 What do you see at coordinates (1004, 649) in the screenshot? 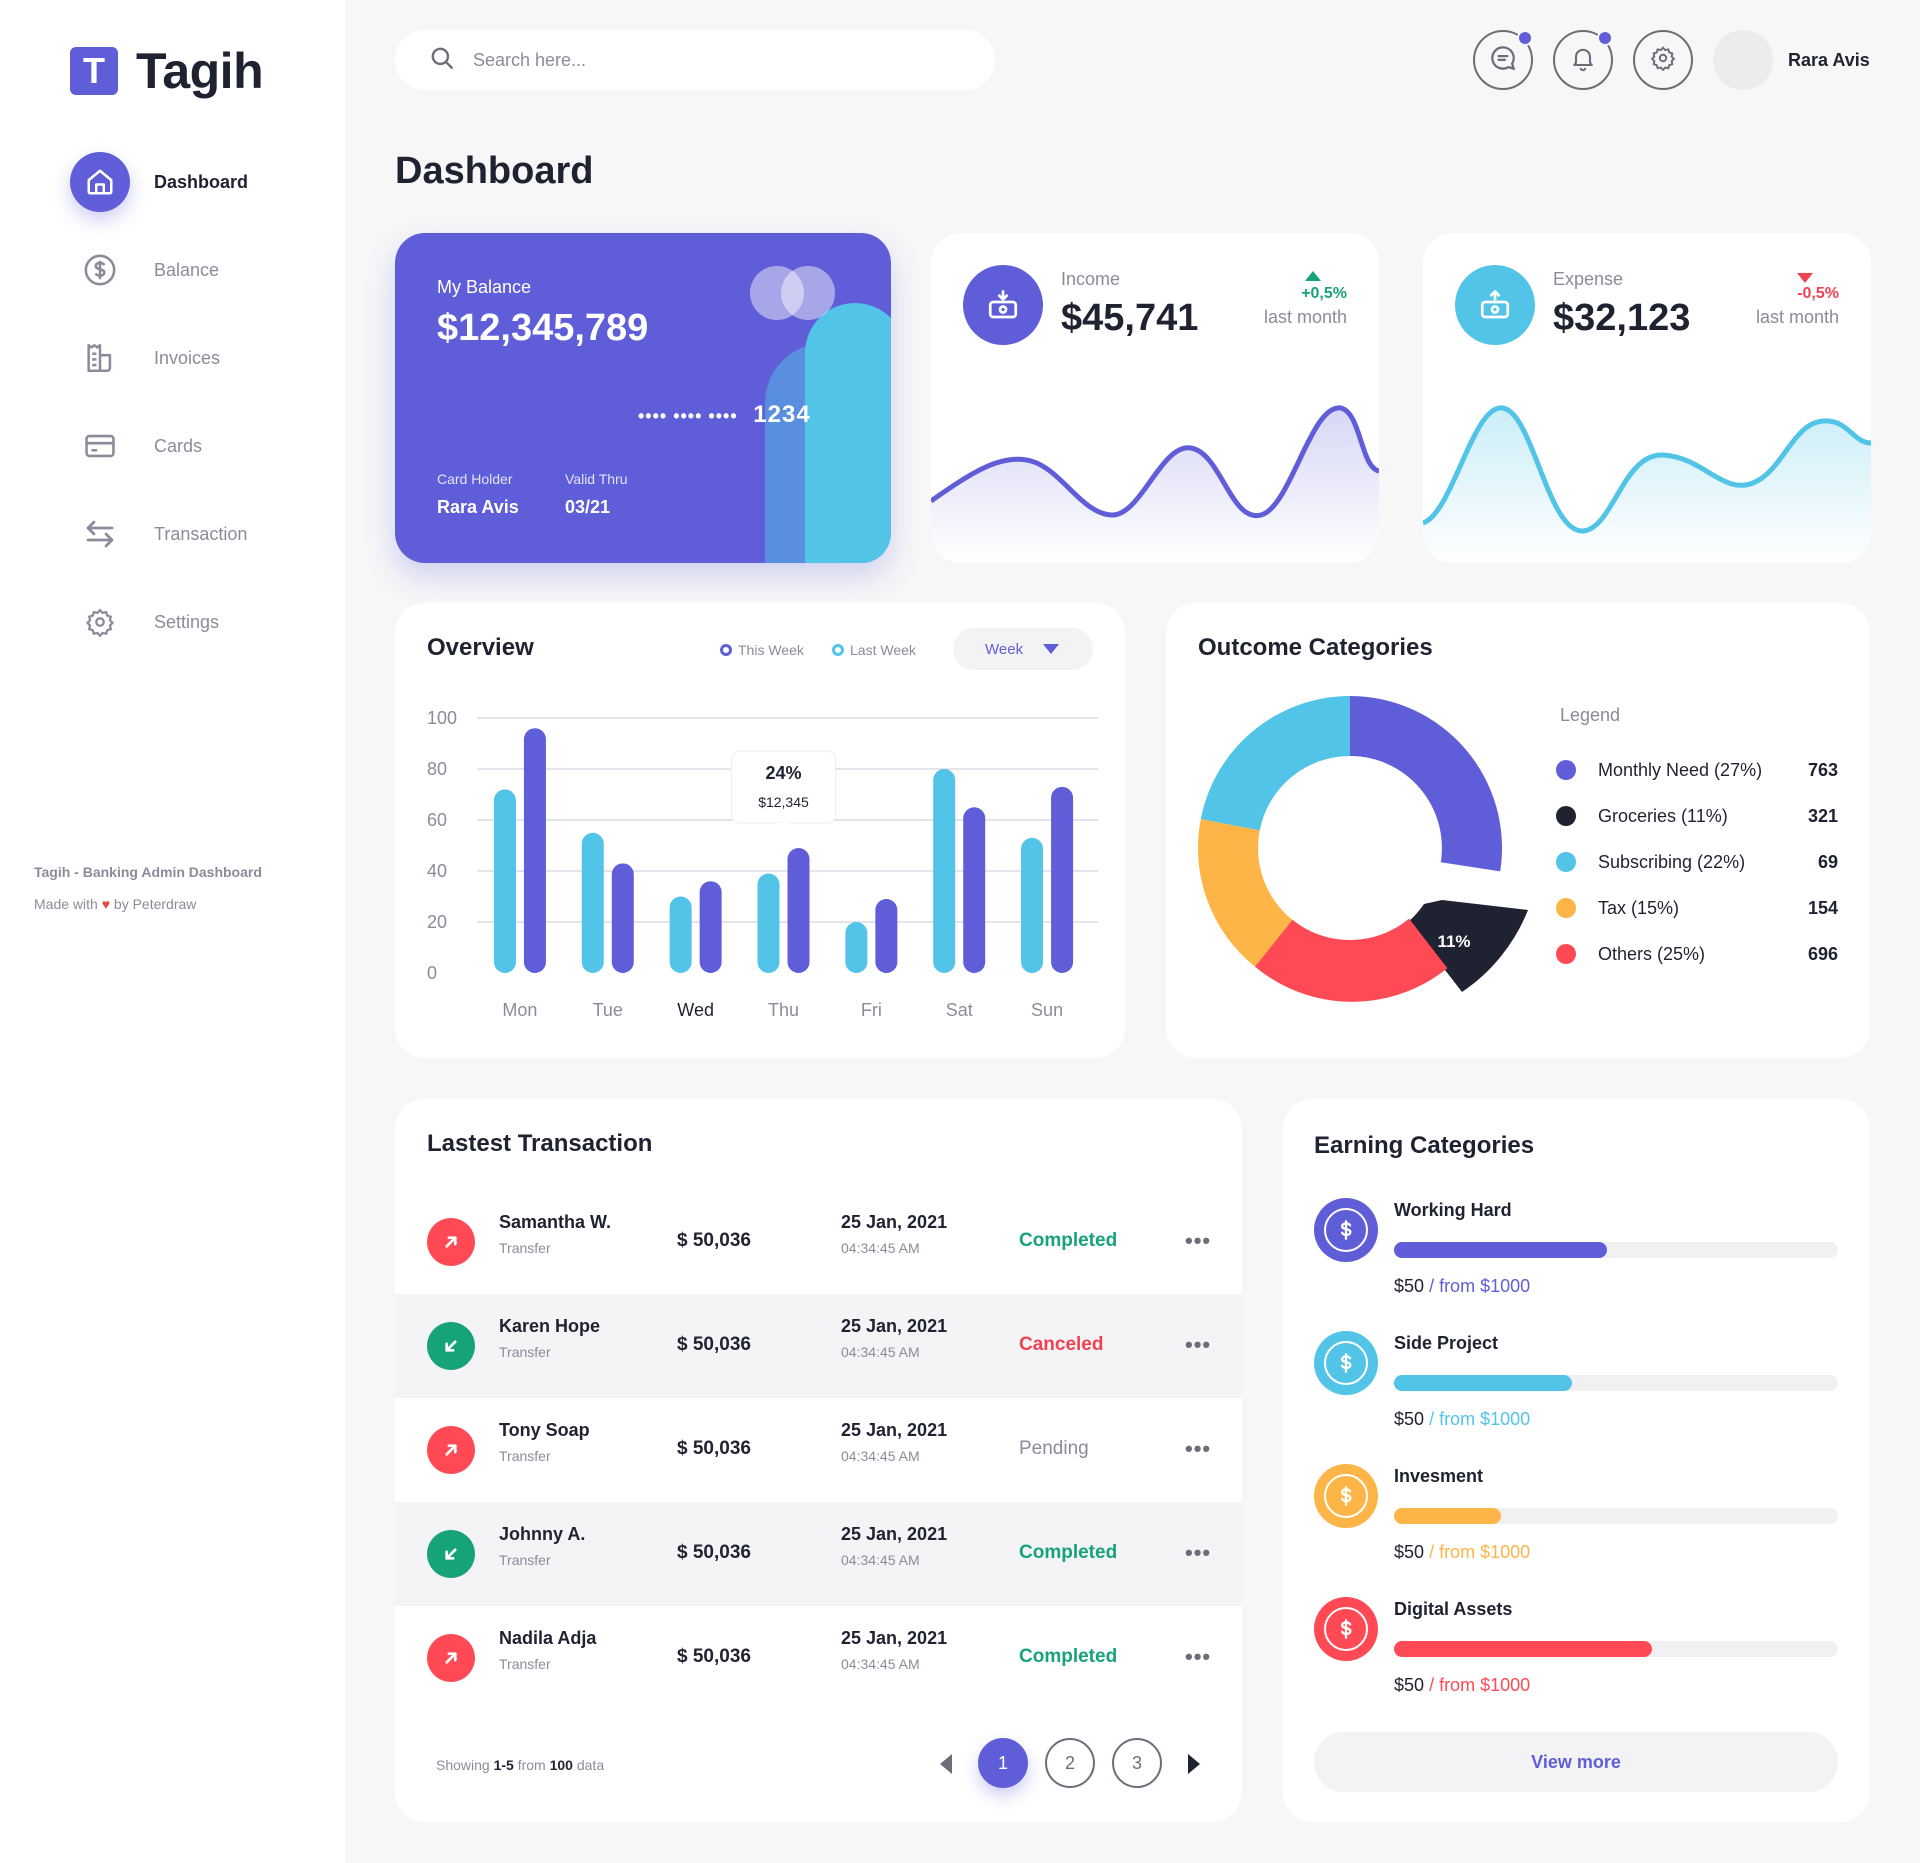
I see `period-select-value: Week` at bounding box center [1004, 649].